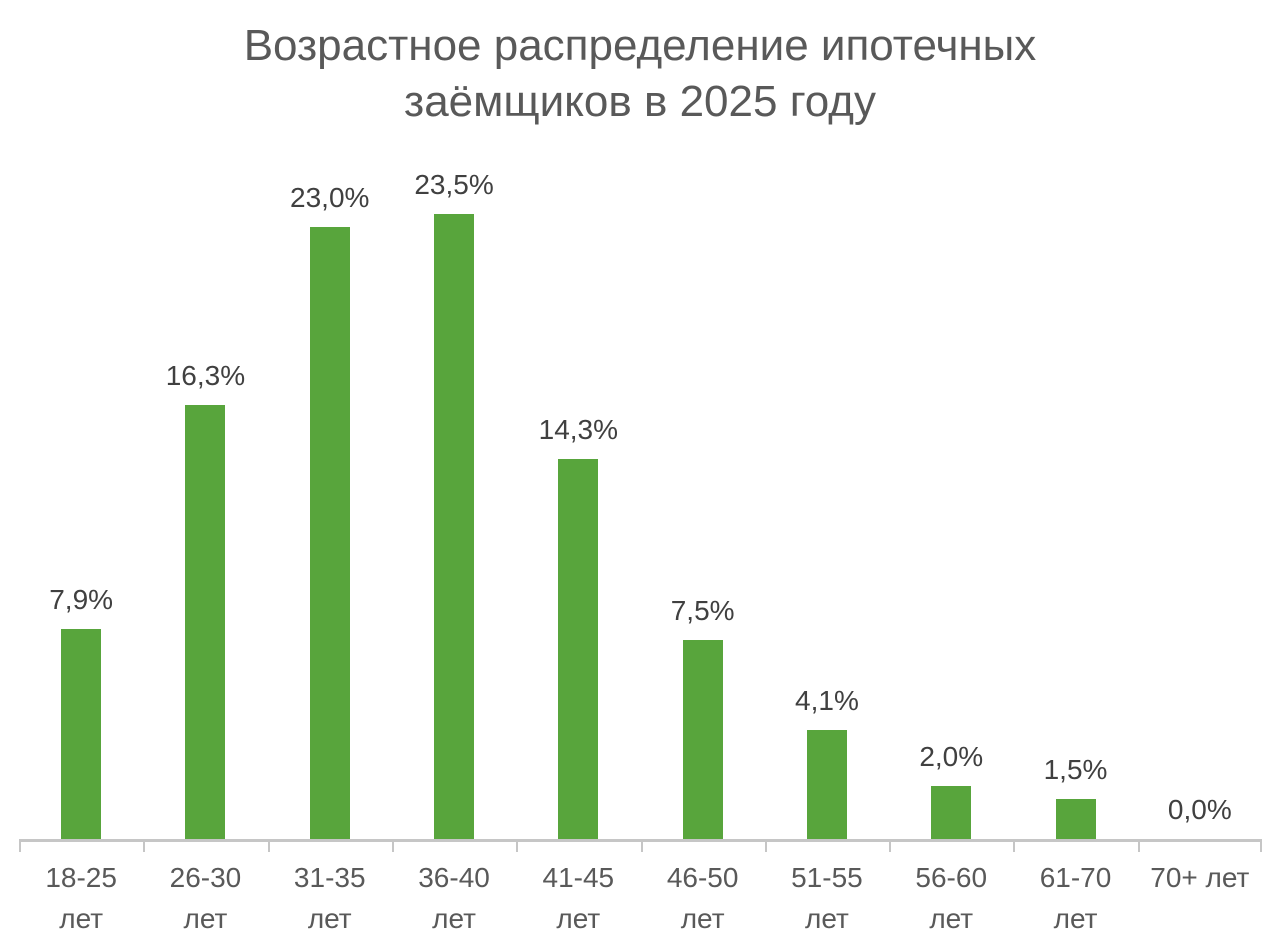 The image size is (1280, 944). I want to click on x-axis-label: 61-70 лет, so click(1075, 895).